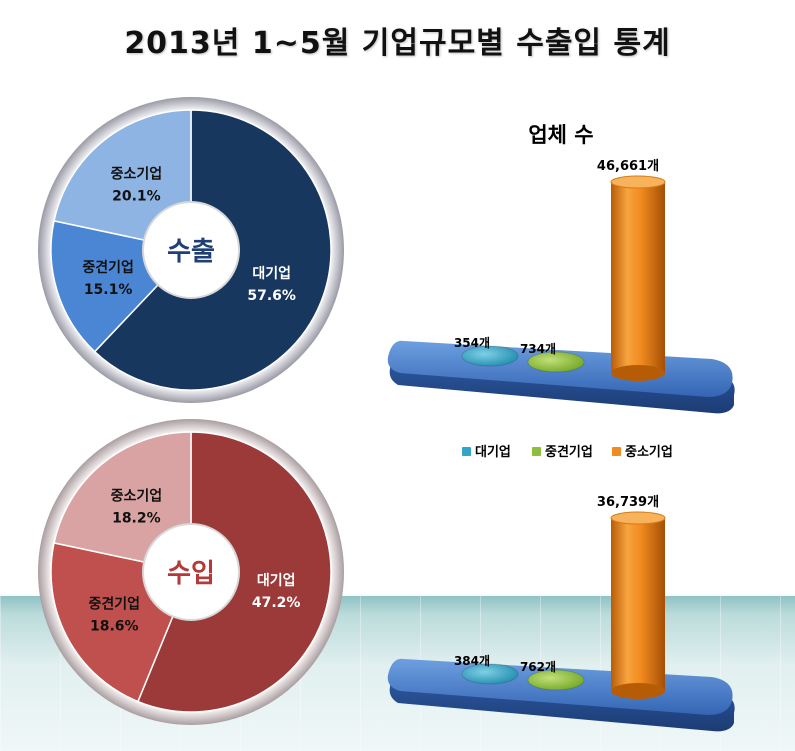 Image resolution: width=795 pixels, height=751 pixels. What do you see at coordinates (114, 627) in the screenshot?
I see `slice-value-label: 18.6%` at bounding box center [114, 627].